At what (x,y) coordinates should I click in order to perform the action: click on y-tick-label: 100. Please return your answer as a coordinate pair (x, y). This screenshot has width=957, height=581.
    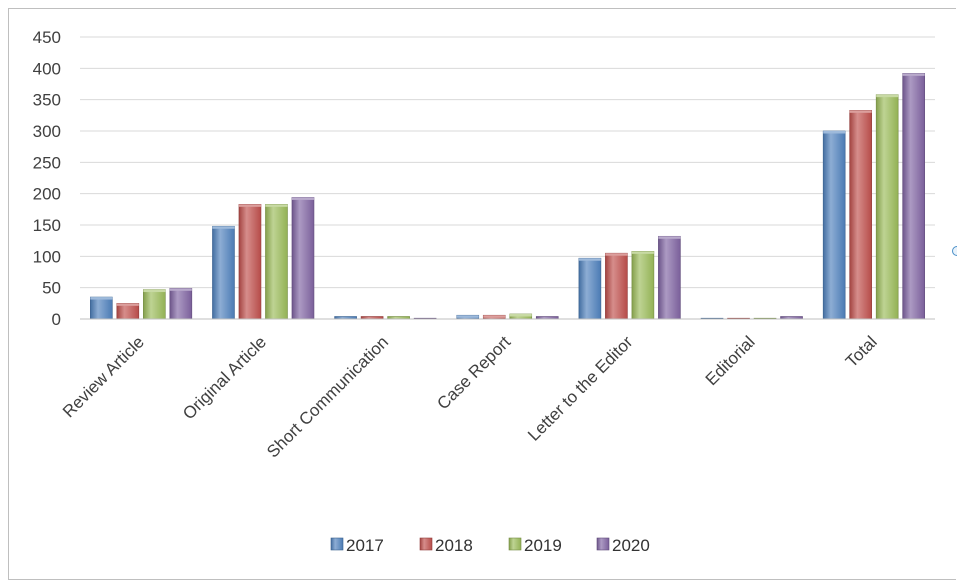
    Looking at the image, I should click on (47, 256).